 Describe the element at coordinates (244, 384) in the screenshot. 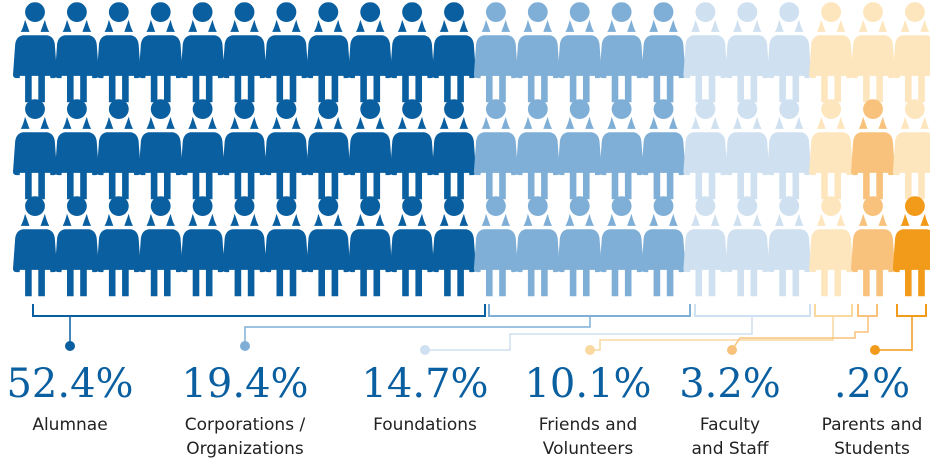

I see `value-label: 19.4%` at that location.